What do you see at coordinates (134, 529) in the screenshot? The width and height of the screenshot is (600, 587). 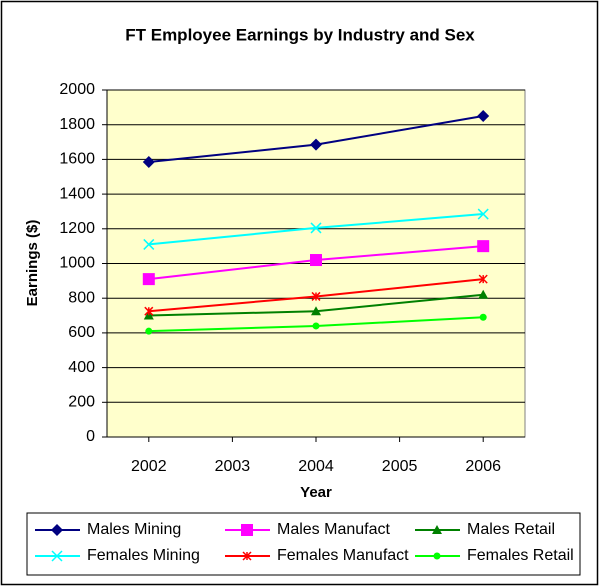 I see `legend-label: Males Mining` at bounding box center [134, 529].